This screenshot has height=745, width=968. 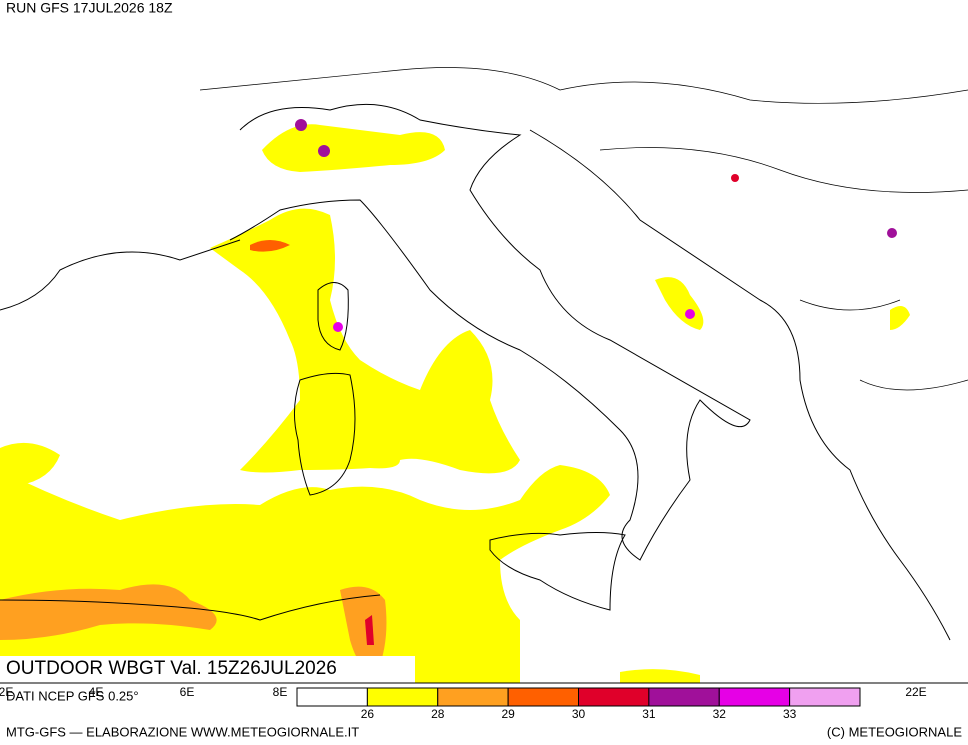 What do you see at coordinates (894, 731) in the screenshot?
I see `footer-right: (C) METEOGIORNALE` at bounding box center [894, 731].